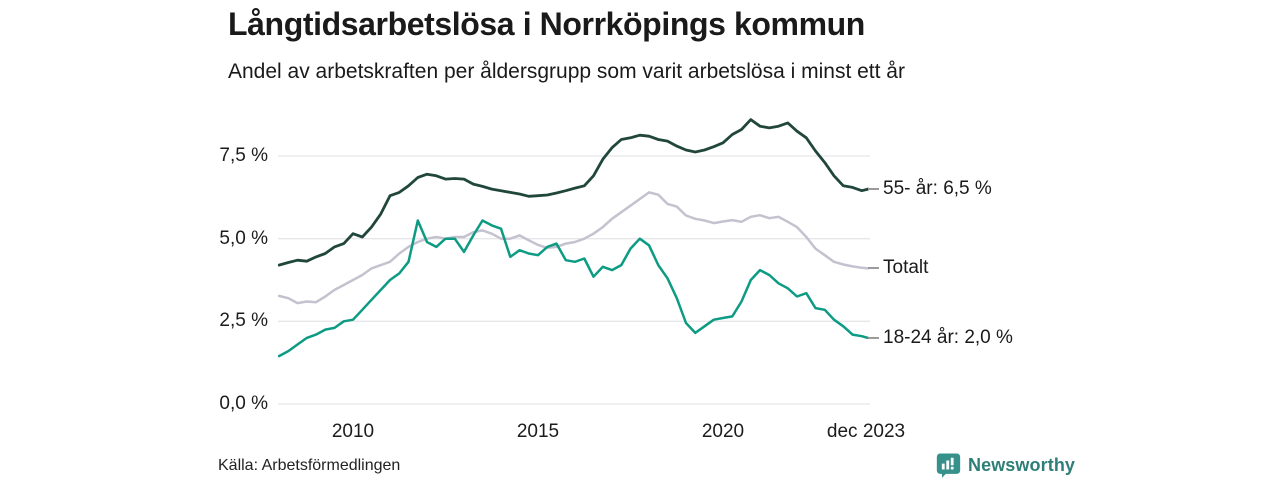  I want to click on brand-logo: Newsworthy, so click(1005, 465).